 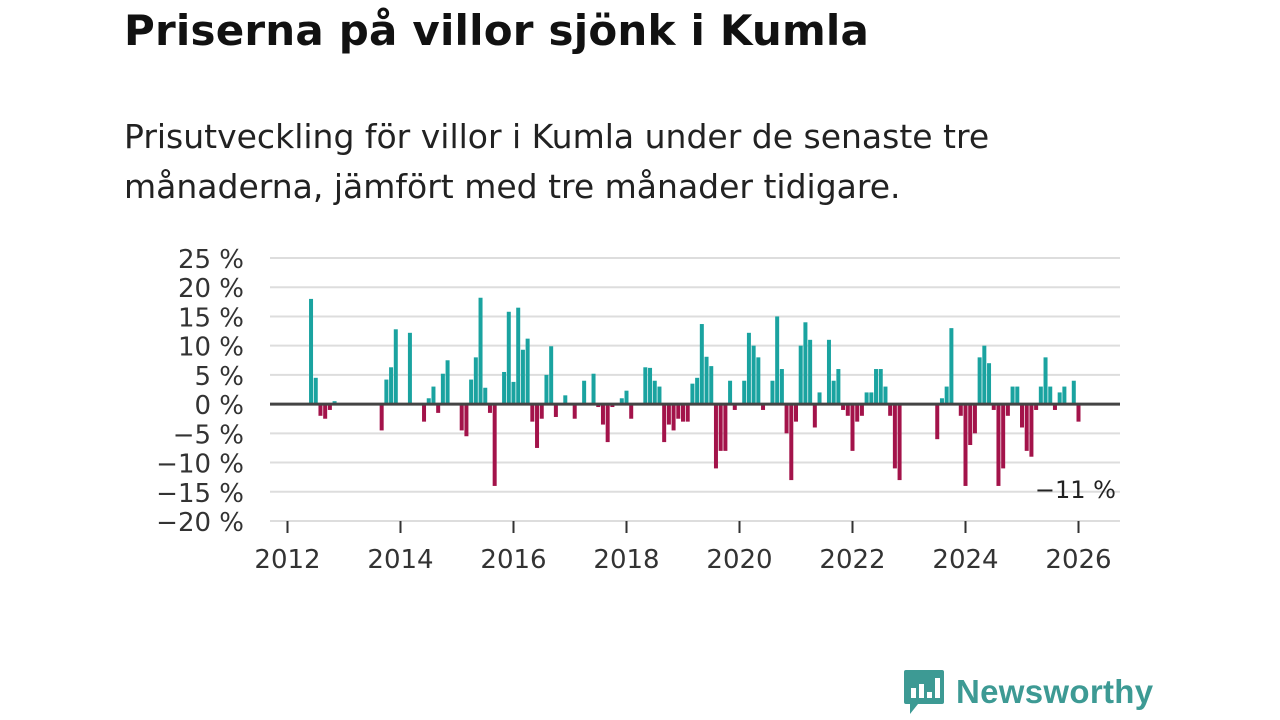 I want to click on annotations: −11 %, so click(x=1075, y=490).